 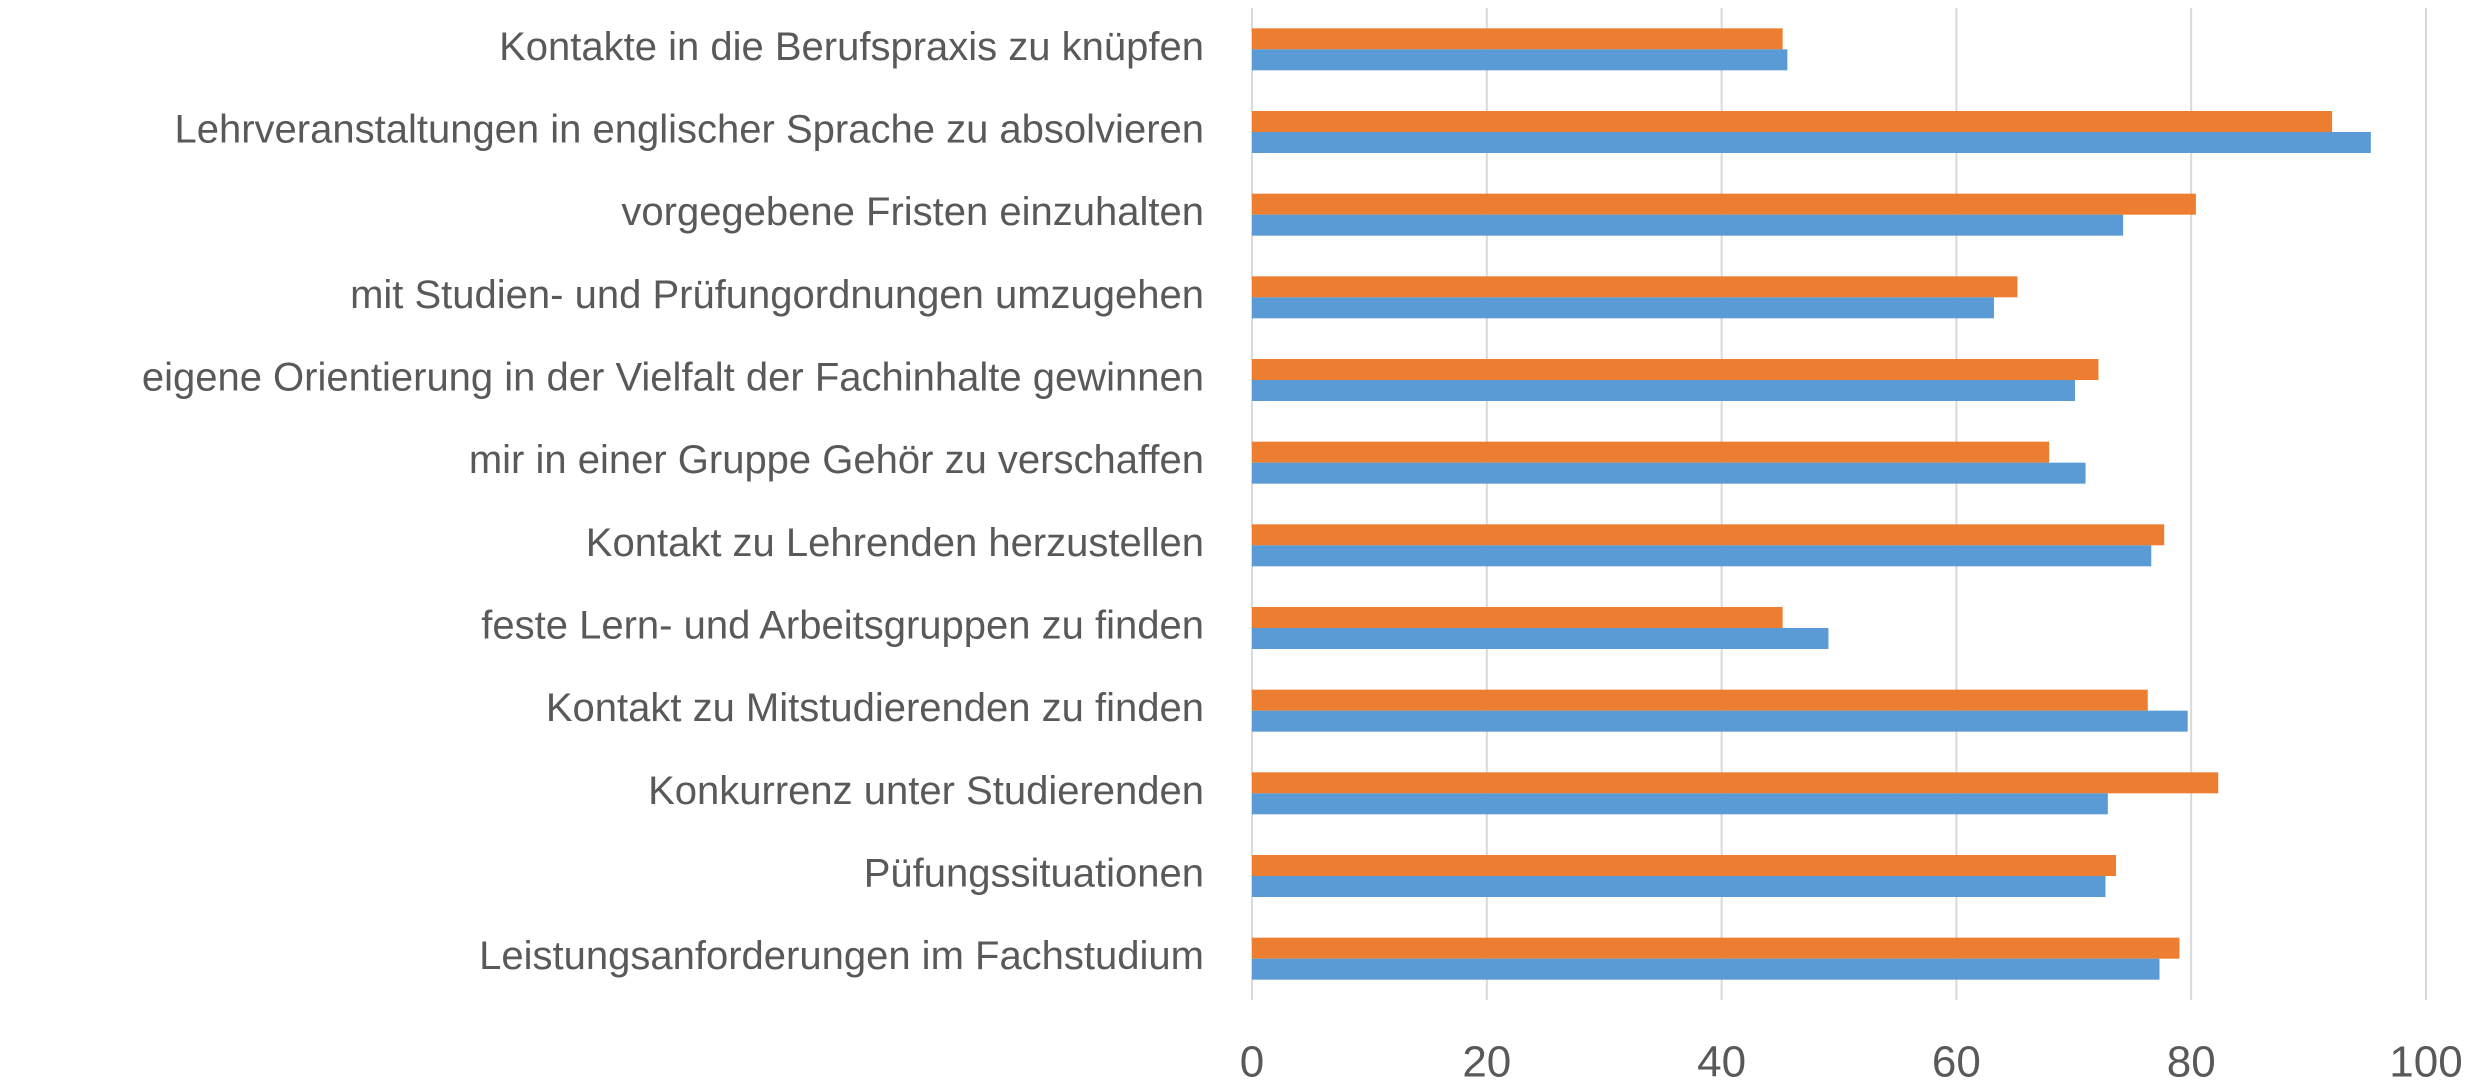 What do you see at coordinates (842, 626) in the screenshot?
I see `y-tick-label: feste Lern- und Arbeitsgruppen zu finden` at bounding box center [842, 626].